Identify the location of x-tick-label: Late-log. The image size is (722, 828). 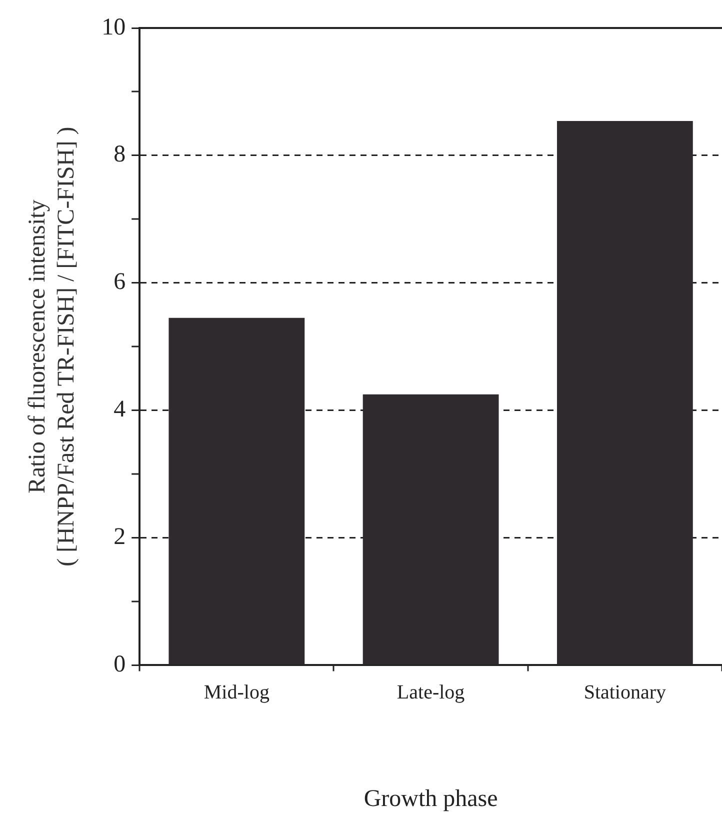
(430, 692).